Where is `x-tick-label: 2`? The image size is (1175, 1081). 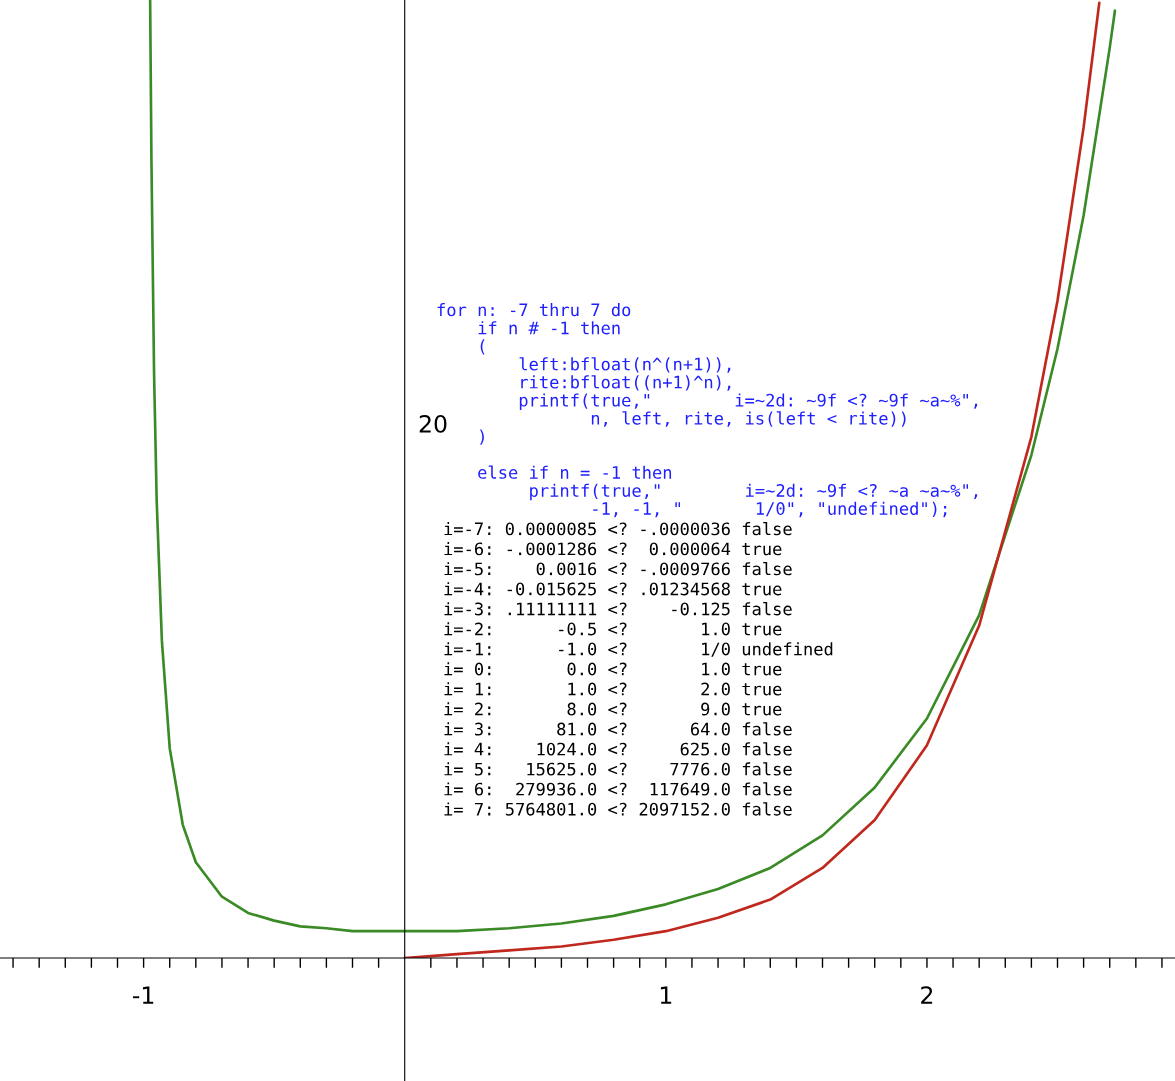
x-tick-label: 2 is located at coordinates (927, 995).